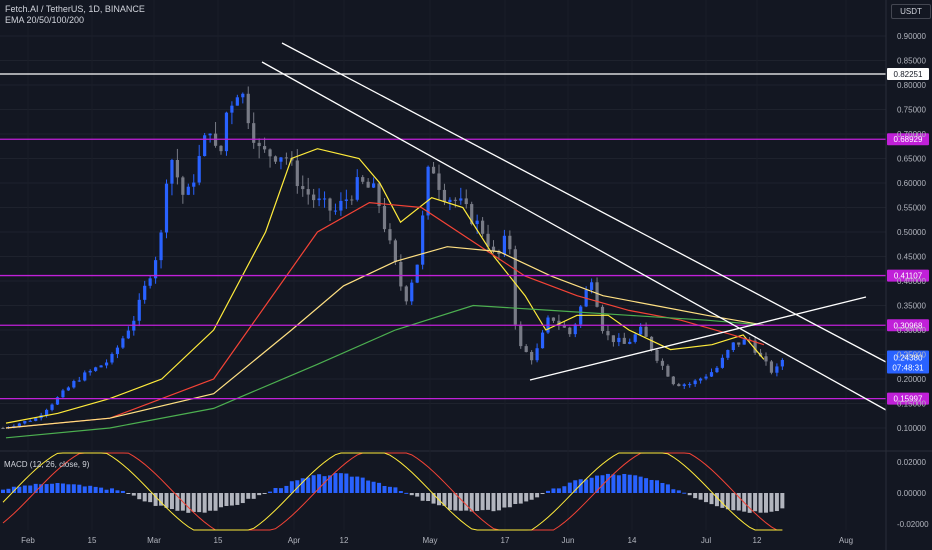 The image size is (932, 550). Describe the element at coordinates (429, 540) in the screenshot. I see `x-tick-label: May` at that location.